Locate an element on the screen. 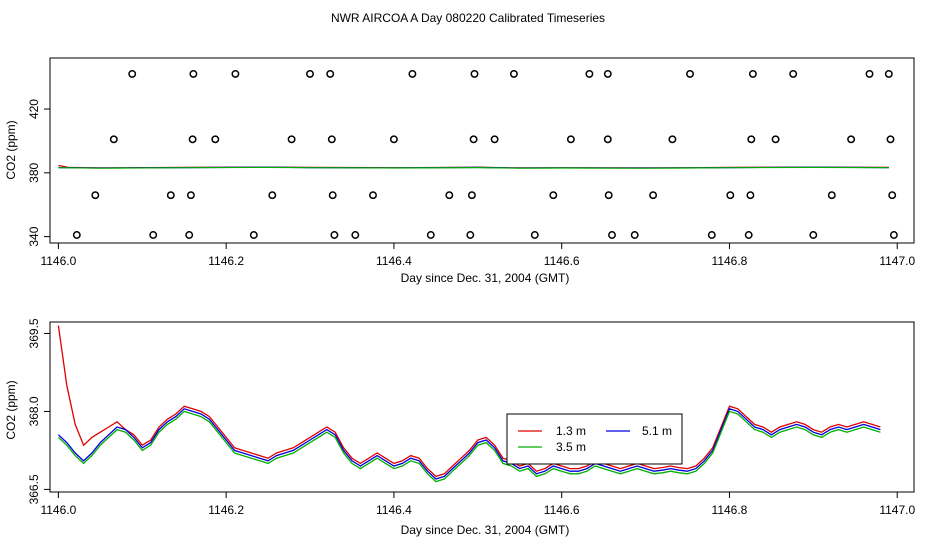  legend-label-2: 5.1 m is located at coordinates (657, 431).